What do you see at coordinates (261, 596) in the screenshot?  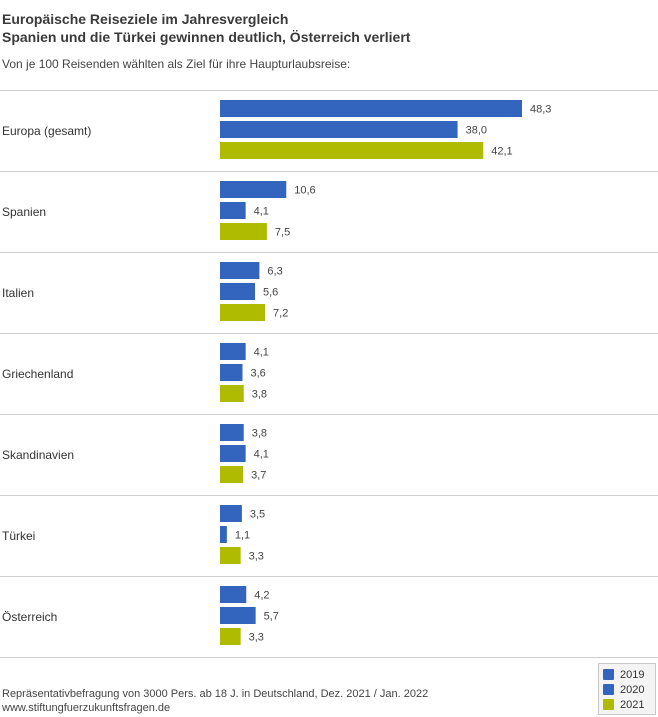 I see `value-label-österreich-2019: 4,2` at bounding box center [261, 596].